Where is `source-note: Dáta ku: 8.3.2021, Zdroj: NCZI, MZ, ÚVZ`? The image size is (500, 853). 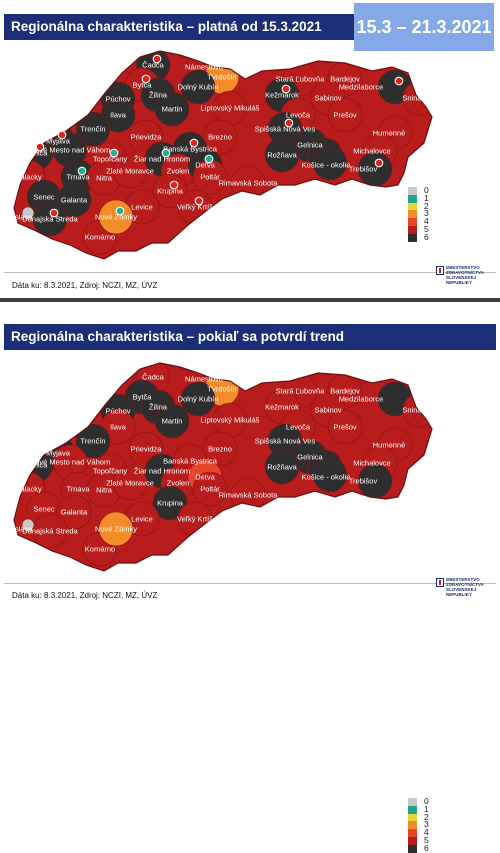
source-note: Dáta ku: 8.3.2021, Zdroj: NCZI, MZ, ÚVZ is located at coordinates (85, 285).